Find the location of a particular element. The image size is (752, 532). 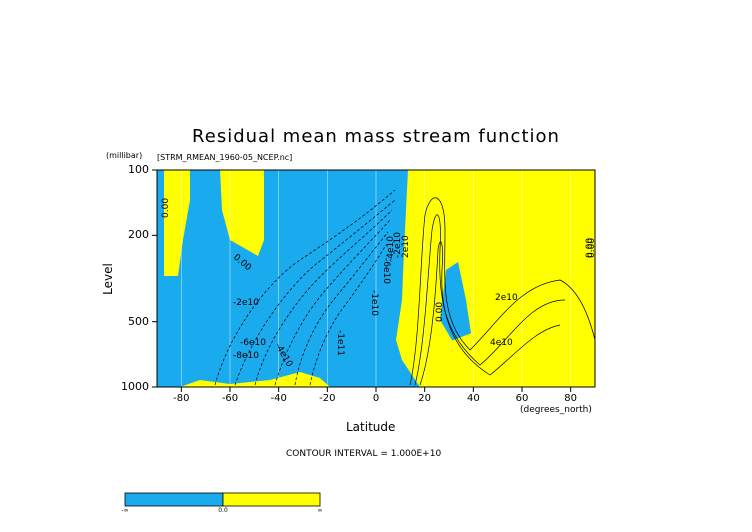

x-tick-label: 20 is located at coordinates (425, 398).